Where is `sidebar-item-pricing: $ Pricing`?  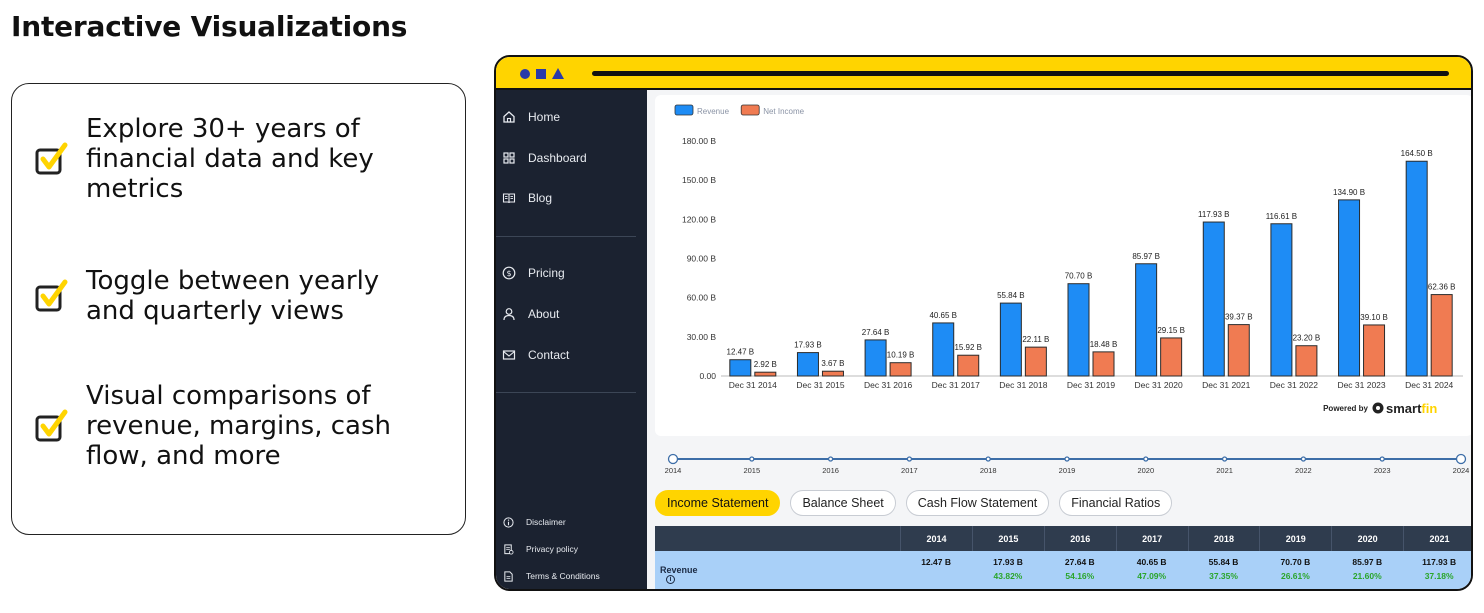 sidebar-item-pricing: $ Pricing is located at coordinates (533, 273).